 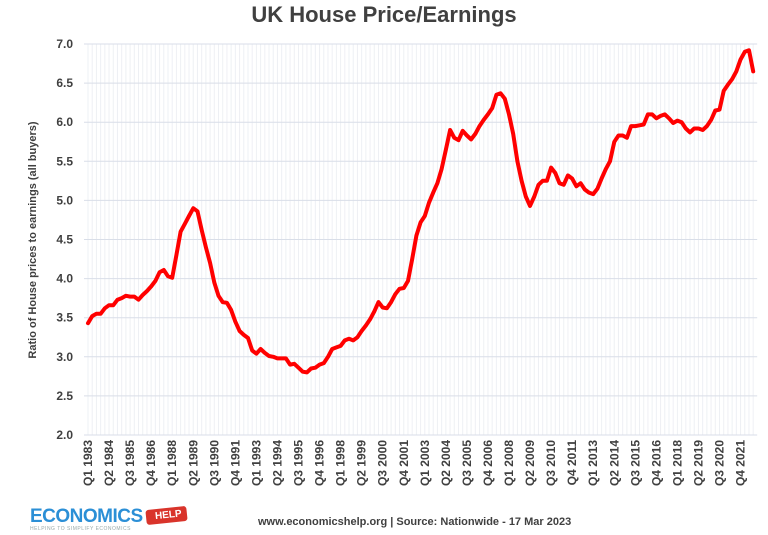 I want to click on x-tick-label: Q4 1986, so click(x=151, y=463).